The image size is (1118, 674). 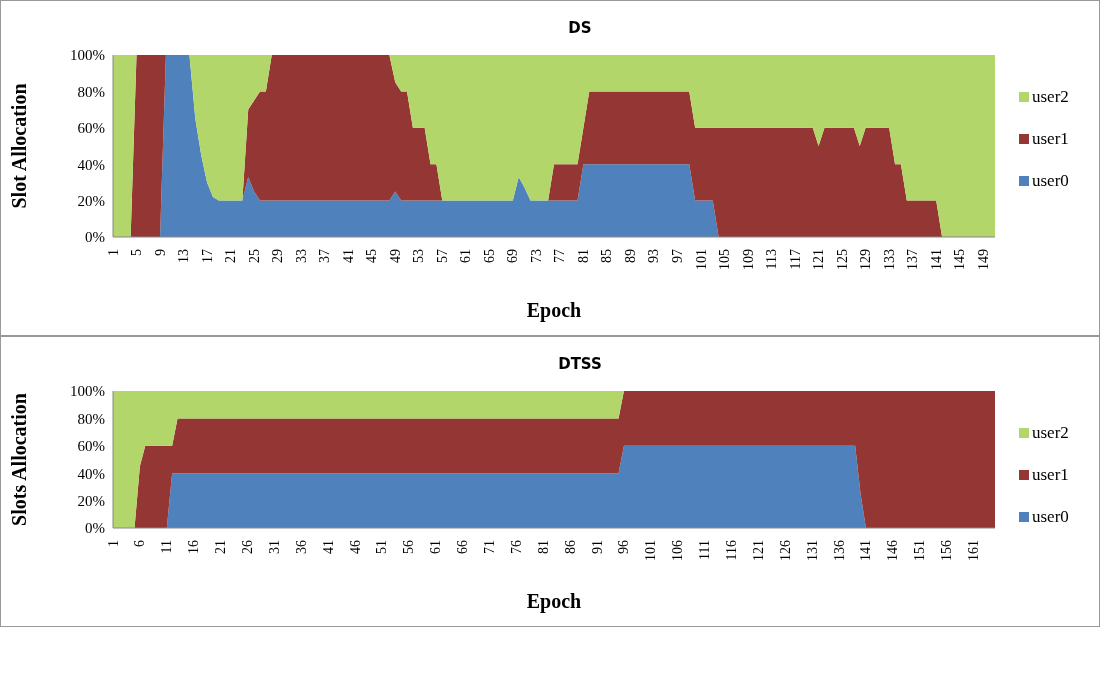 I want to click on x-tick-label: 11, so click(x=167, y=547).